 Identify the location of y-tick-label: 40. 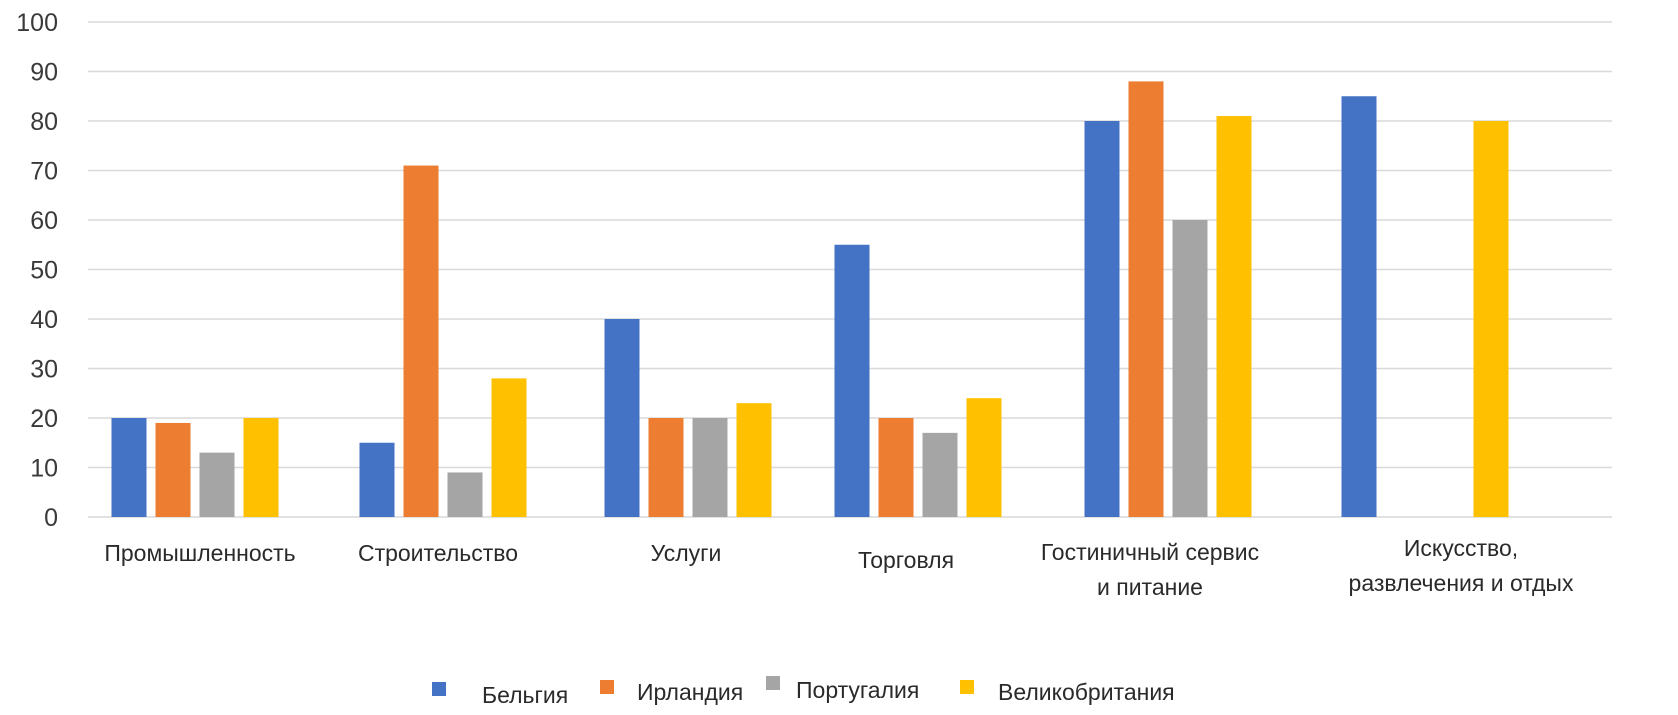
(44, 320).